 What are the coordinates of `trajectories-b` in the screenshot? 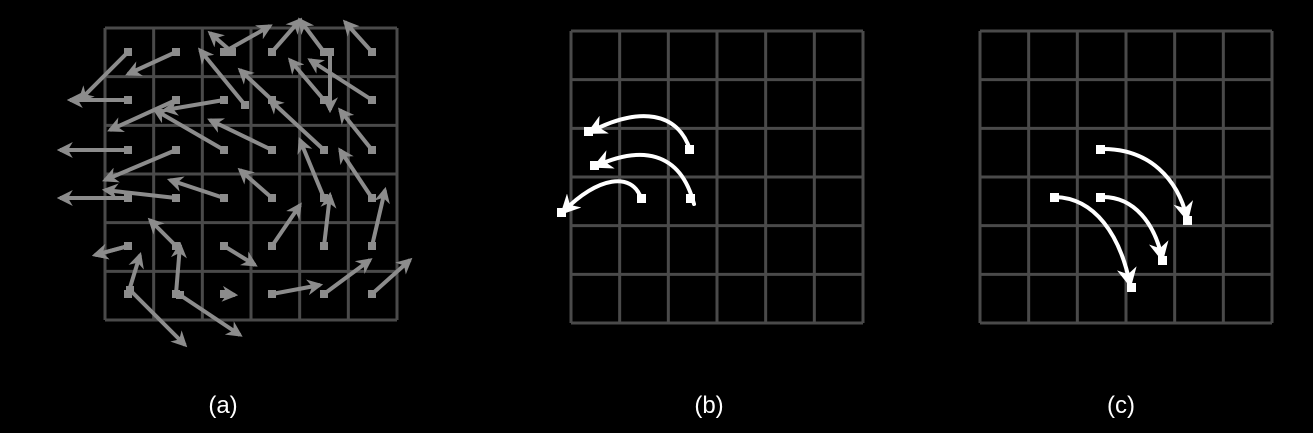 It's located at (628, 164).